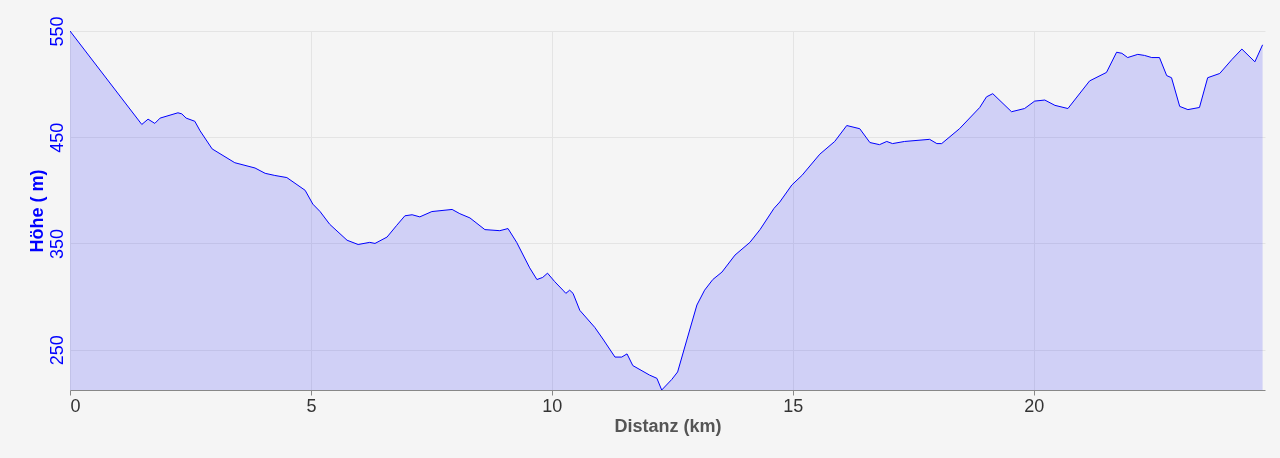 This screenshot has height=458, width=1280. I want to click on x-tick-label: 15, so click(793, 405).